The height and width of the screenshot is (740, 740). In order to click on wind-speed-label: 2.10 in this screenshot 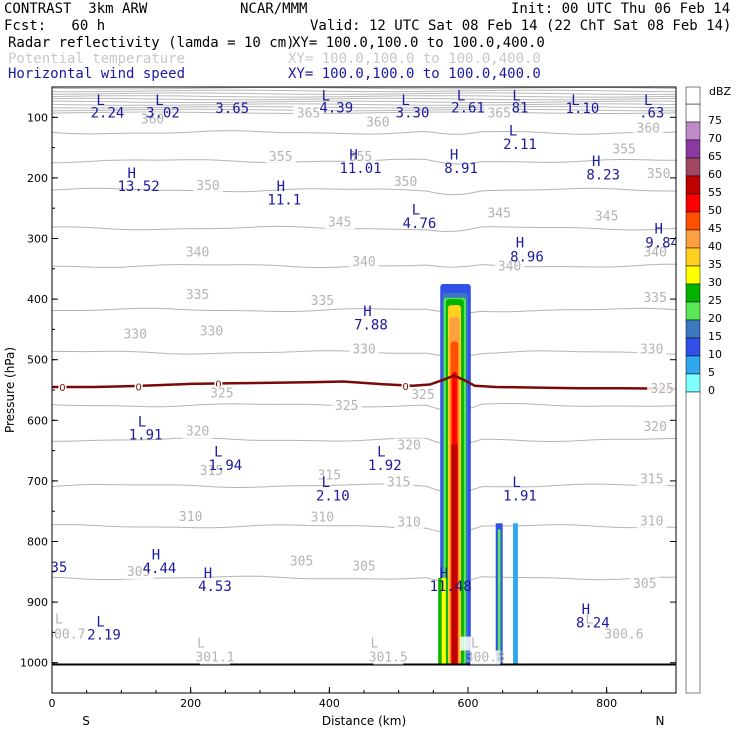, I will do `click(333, 496)`.